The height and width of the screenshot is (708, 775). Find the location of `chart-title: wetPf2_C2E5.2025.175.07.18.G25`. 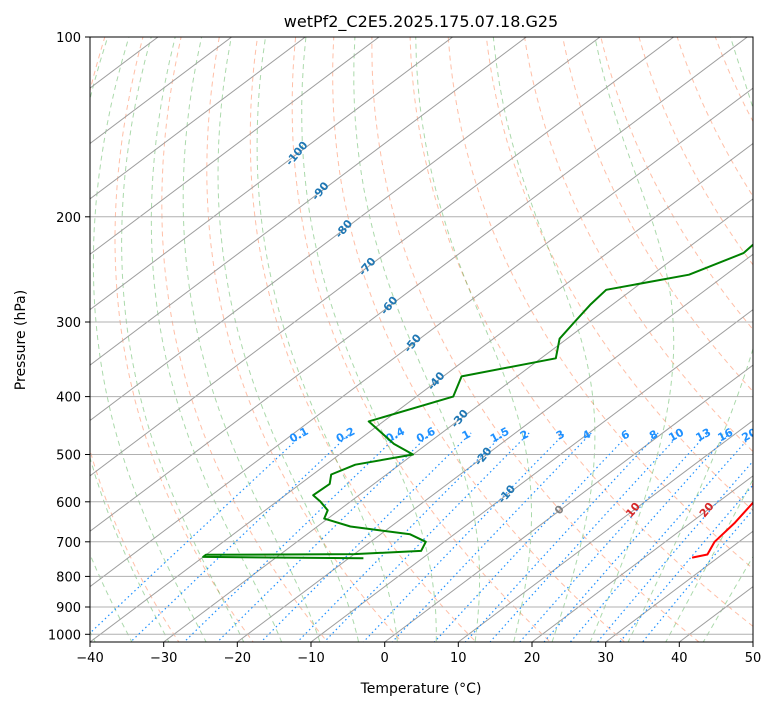

chart-title: wetPf2_C2E5.2025.175.07.18.G25 is located at coordinates (421, 22).